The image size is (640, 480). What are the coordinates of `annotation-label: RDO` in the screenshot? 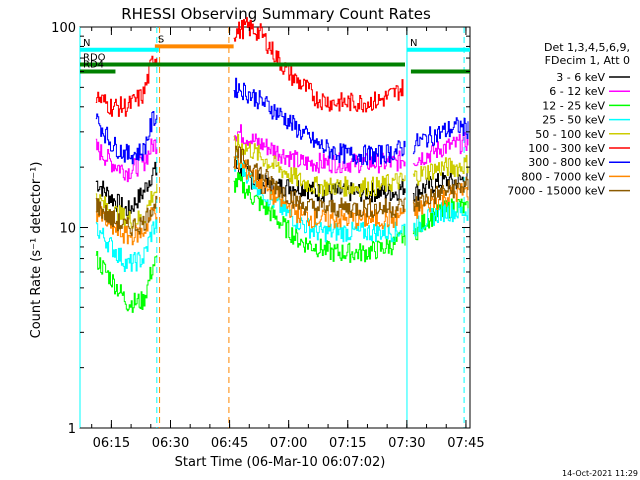 It's located at (94, 58).